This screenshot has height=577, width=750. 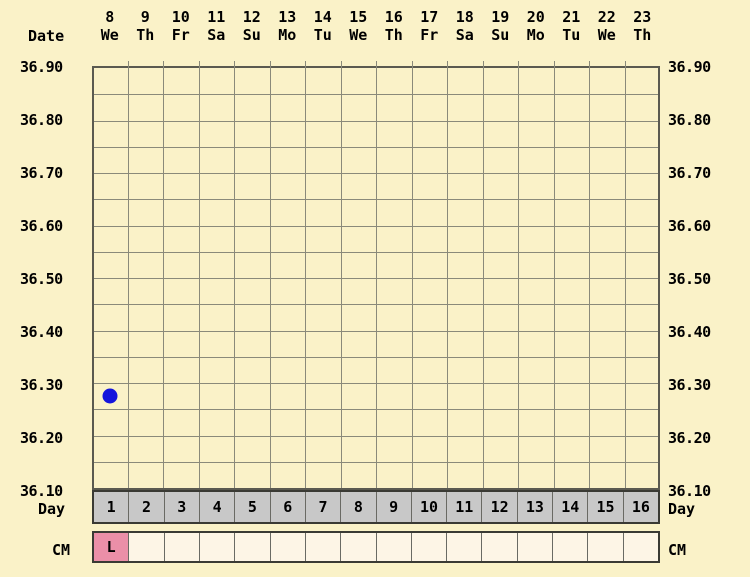 What do you see at coordinates (41, 385) in the screenshot?
I see `y-axis-label-left: 36.30` at bounding box center [41, 385].